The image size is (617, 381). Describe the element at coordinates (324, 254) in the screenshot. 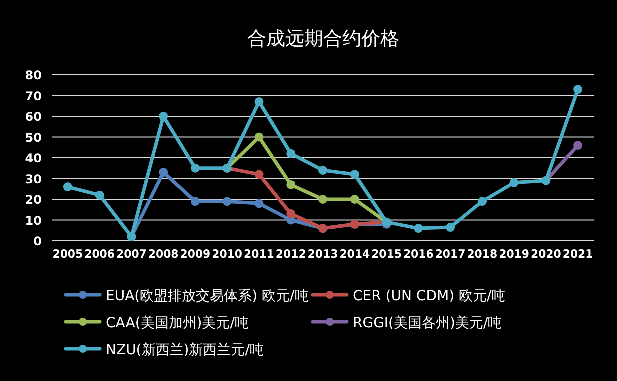

I see `x-tick-label: 2013` at that location.